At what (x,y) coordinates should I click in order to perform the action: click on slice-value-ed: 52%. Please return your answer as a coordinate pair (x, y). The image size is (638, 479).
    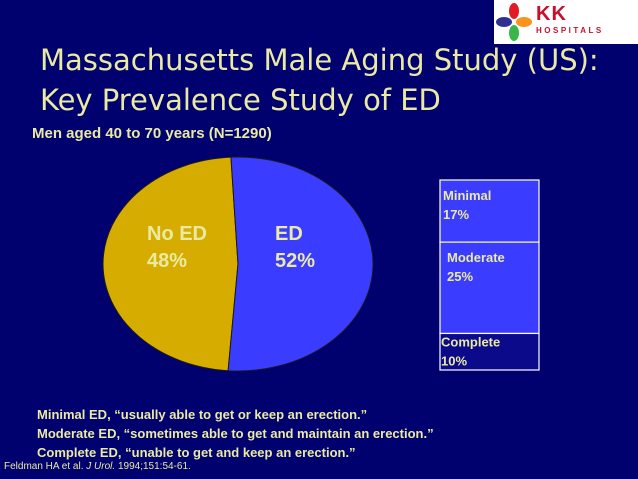
    Looking at the image, I should click on (295, 261).